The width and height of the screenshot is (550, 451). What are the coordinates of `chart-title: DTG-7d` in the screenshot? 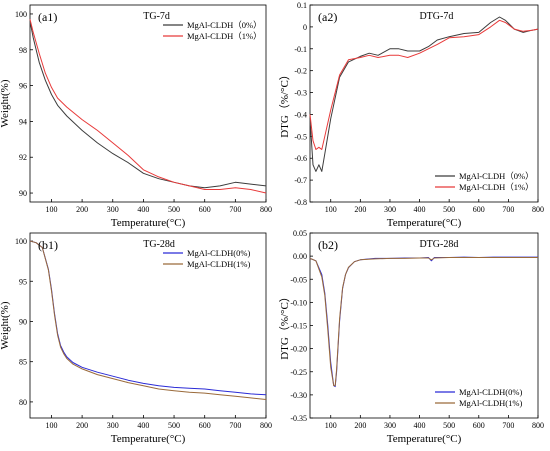 It's located at (436, 16).